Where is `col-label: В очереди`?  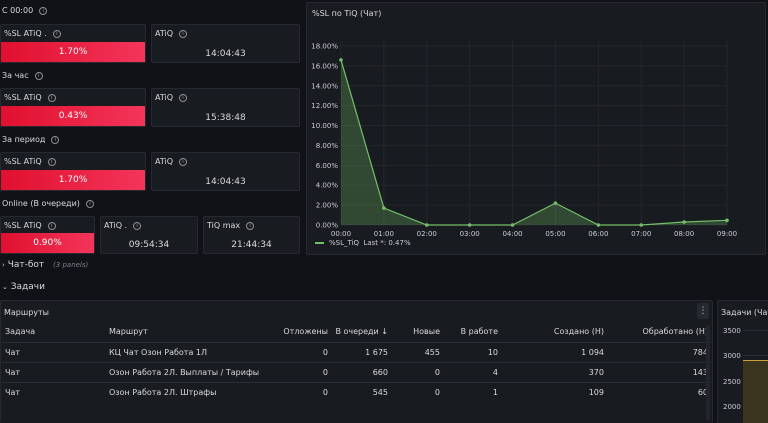
col-label: В очереди is located at coordinates (357, 332).